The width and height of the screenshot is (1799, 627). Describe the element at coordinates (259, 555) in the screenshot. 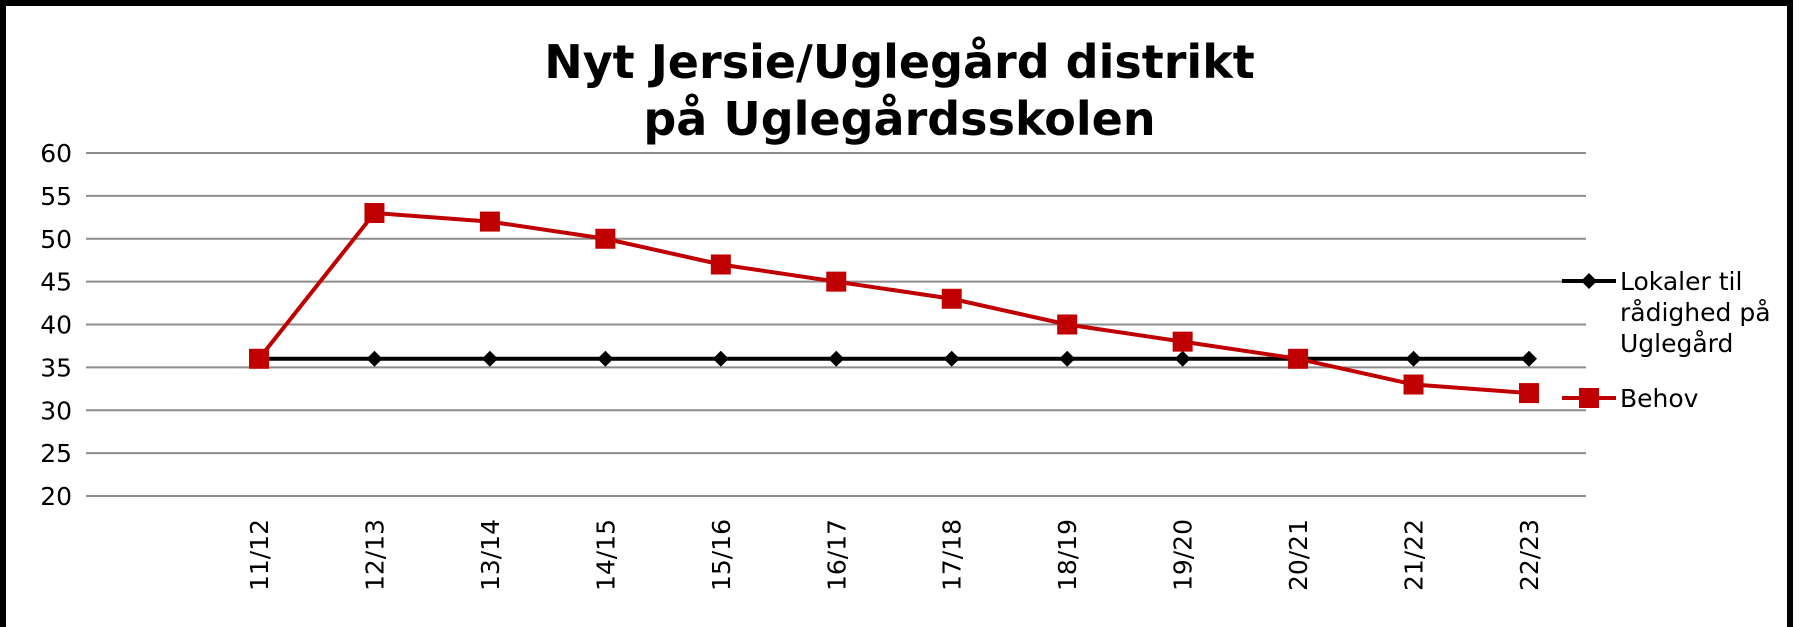

I see `x-tick-label: 11/12` at that location.